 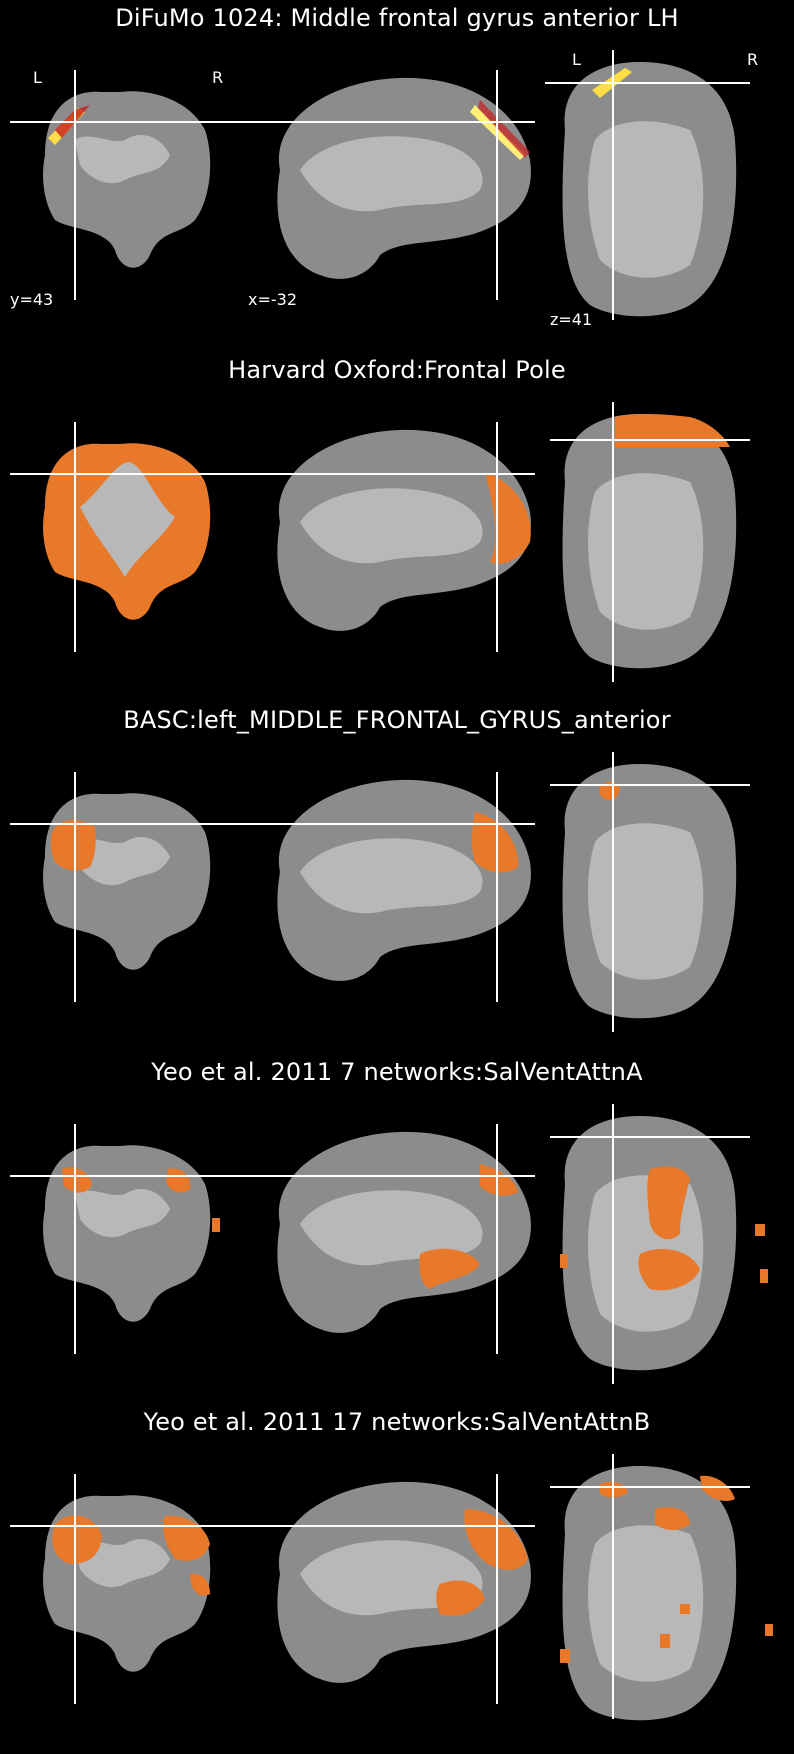 What do you see at coordinates (273, 299) in the screenshot?
I see `sagittal-coord-label: x=-32` at bounding box center [273, 299].